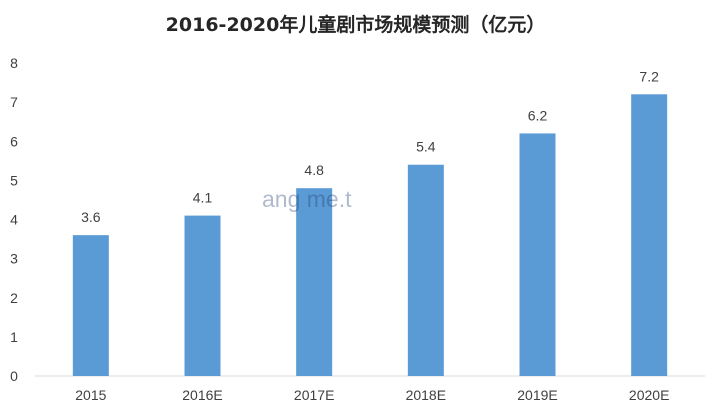 The height and width of the screenshot is (411, 711). I want to click on data-label: 5.4, so click(426, 147).